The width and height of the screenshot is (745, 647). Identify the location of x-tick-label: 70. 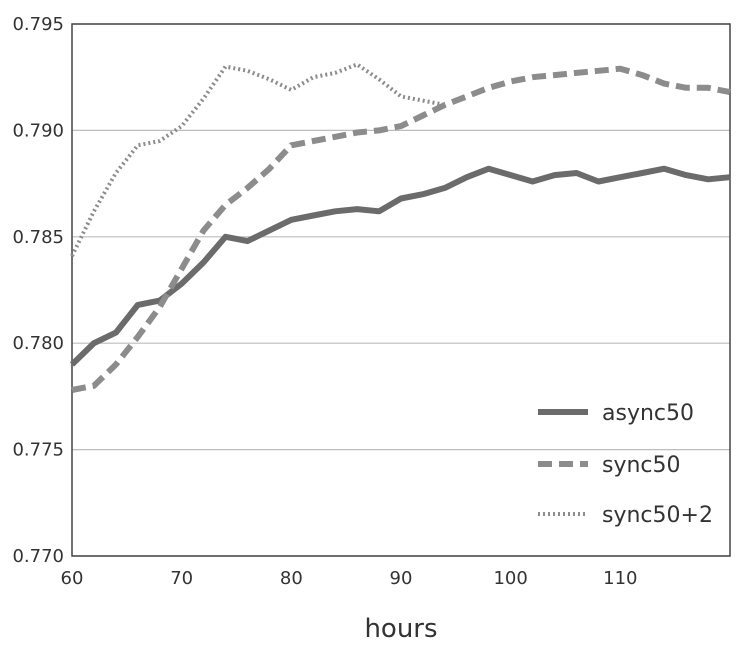
(181, 578).